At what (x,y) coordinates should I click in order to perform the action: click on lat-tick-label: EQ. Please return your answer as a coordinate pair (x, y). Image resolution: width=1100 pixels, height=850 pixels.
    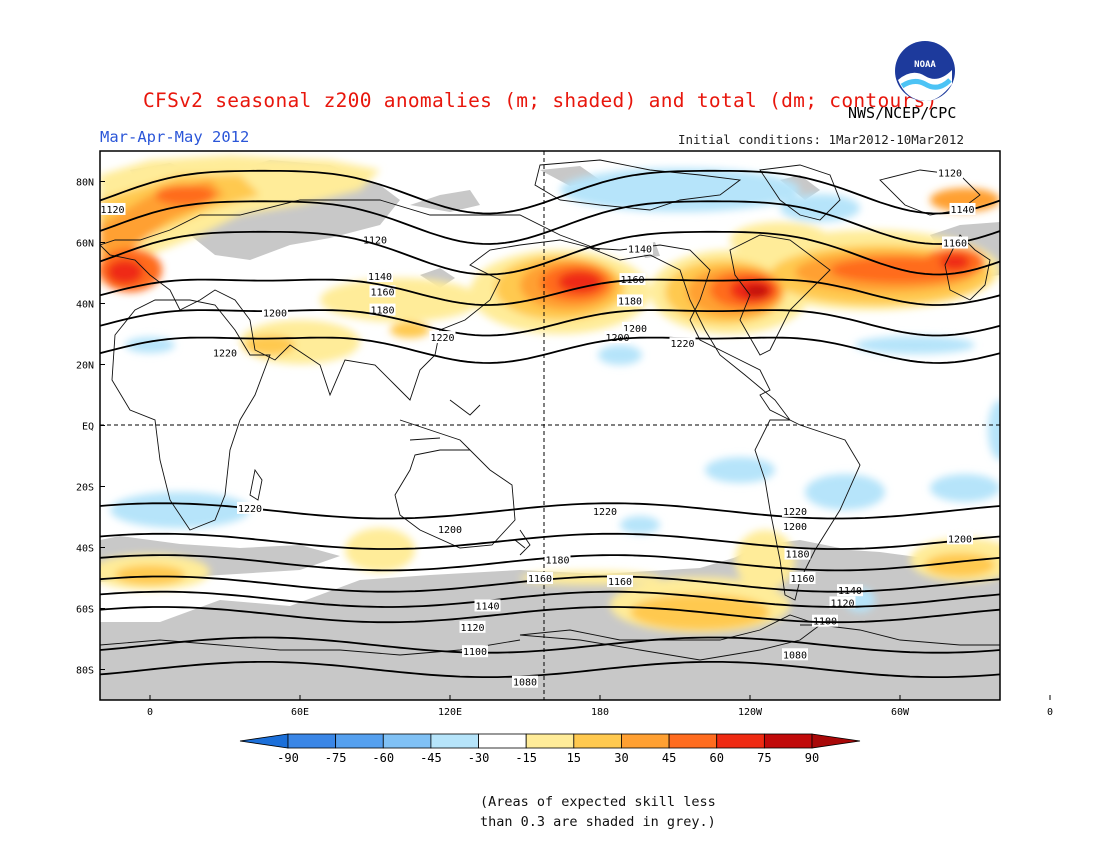
    Looking at the image, I should click on (88, 427).